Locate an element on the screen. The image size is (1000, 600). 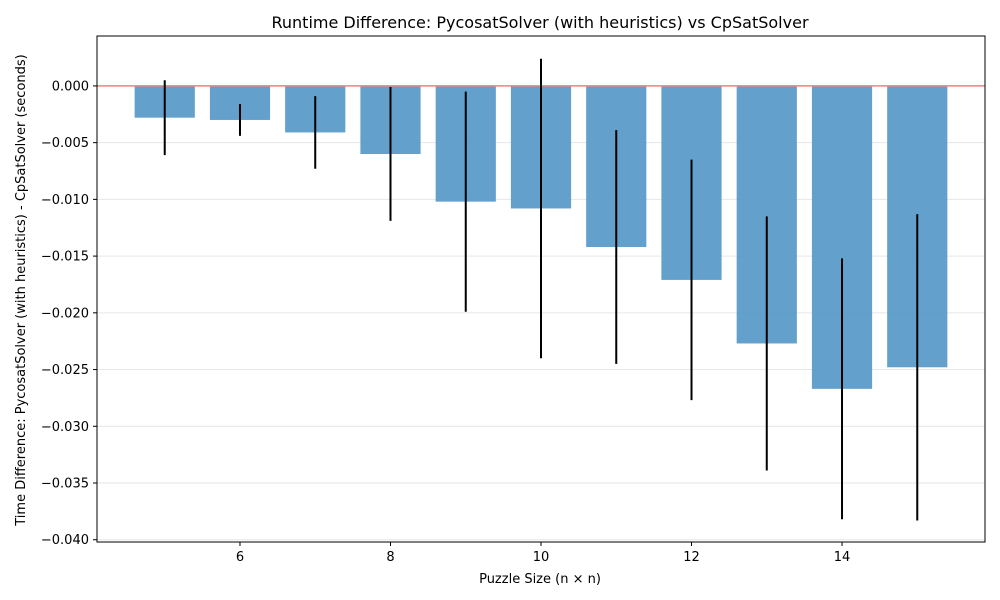
y-tick-label: −0.040 is located at coordinates (65, 540).